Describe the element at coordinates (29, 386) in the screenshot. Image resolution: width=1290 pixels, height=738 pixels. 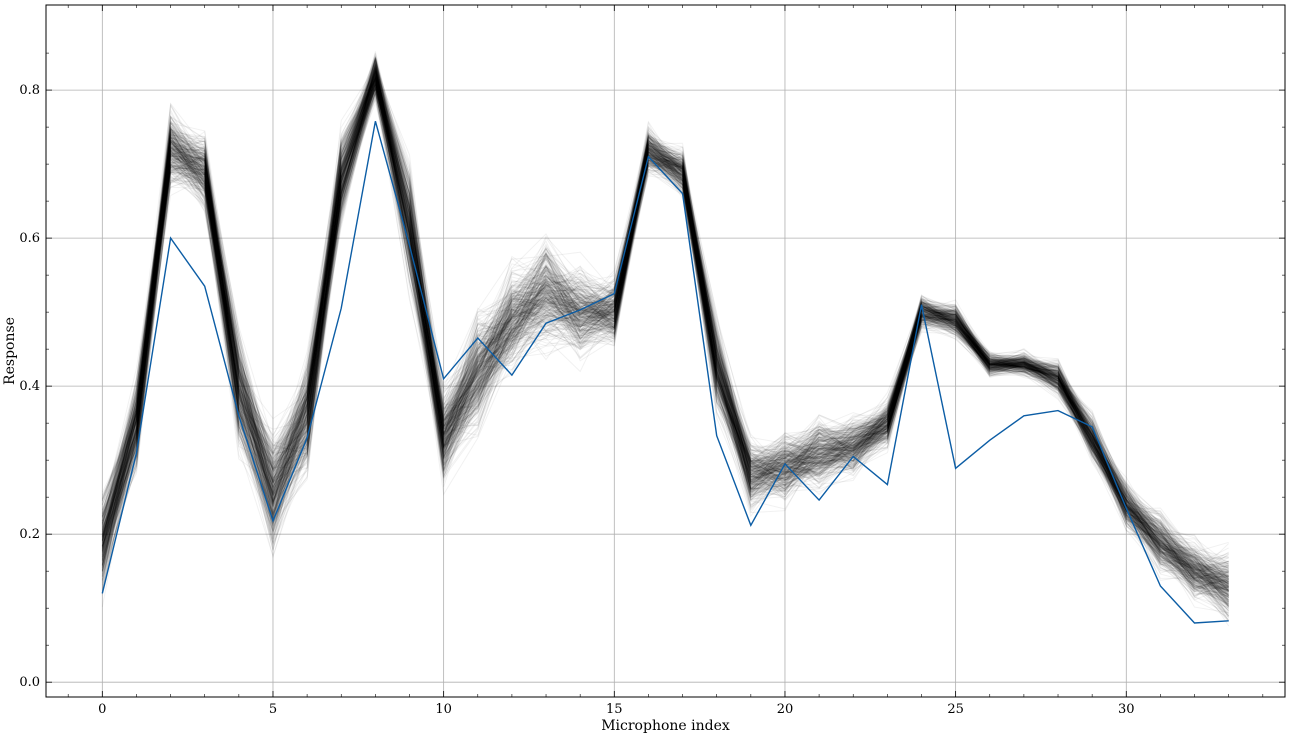
I see `y-tick-label: 0.4` at that location.